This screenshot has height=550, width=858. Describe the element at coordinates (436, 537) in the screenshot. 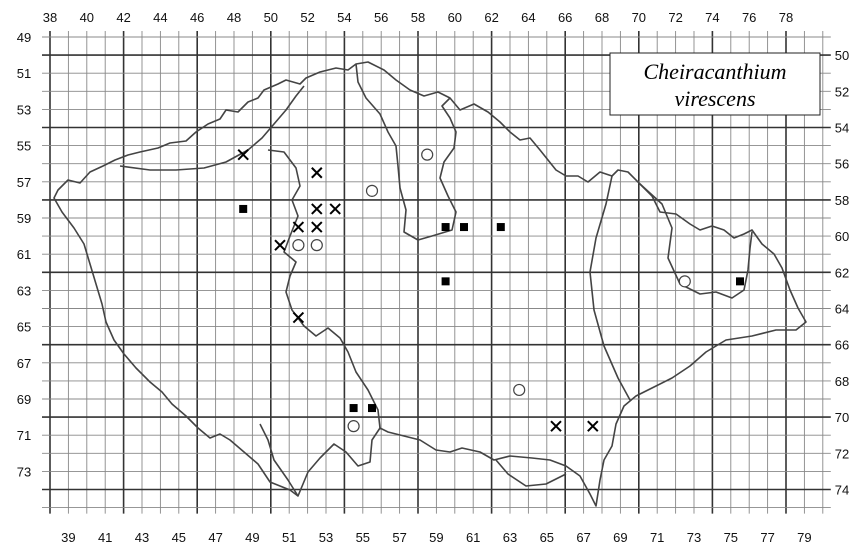

I see `tick-label-bottom: 59` at that location.